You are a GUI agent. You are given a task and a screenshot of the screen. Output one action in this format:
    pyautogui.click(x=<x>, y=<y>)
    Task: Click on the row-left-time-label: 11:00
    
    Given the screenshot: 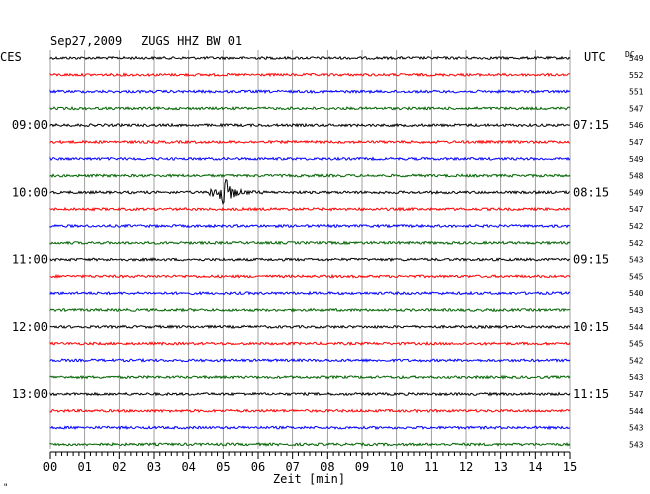 What is the action you would take?
    pyautogui.click(x=30, y=260)
    